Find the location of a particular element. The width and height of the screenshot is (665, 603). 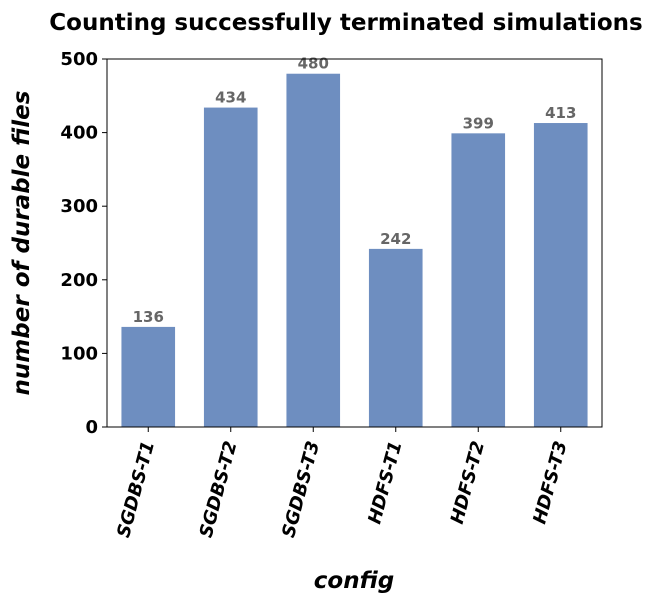

bar-sgdbs-t3 is located at coordinates (313, 250).